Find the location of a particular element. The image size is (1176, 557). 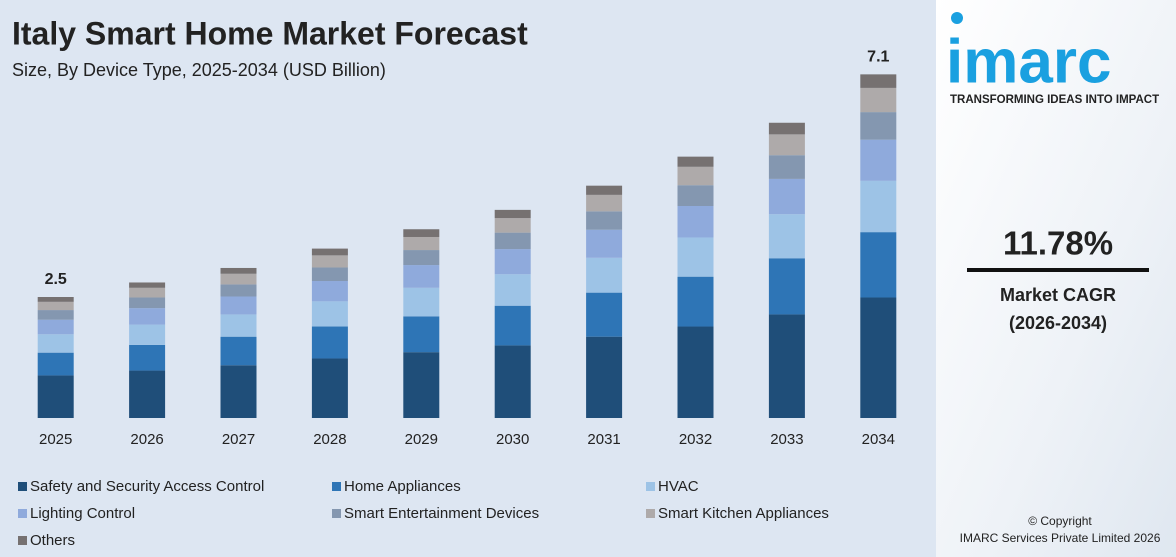

cagr-label: Market CAGR is located at coordinates (1058, 295).